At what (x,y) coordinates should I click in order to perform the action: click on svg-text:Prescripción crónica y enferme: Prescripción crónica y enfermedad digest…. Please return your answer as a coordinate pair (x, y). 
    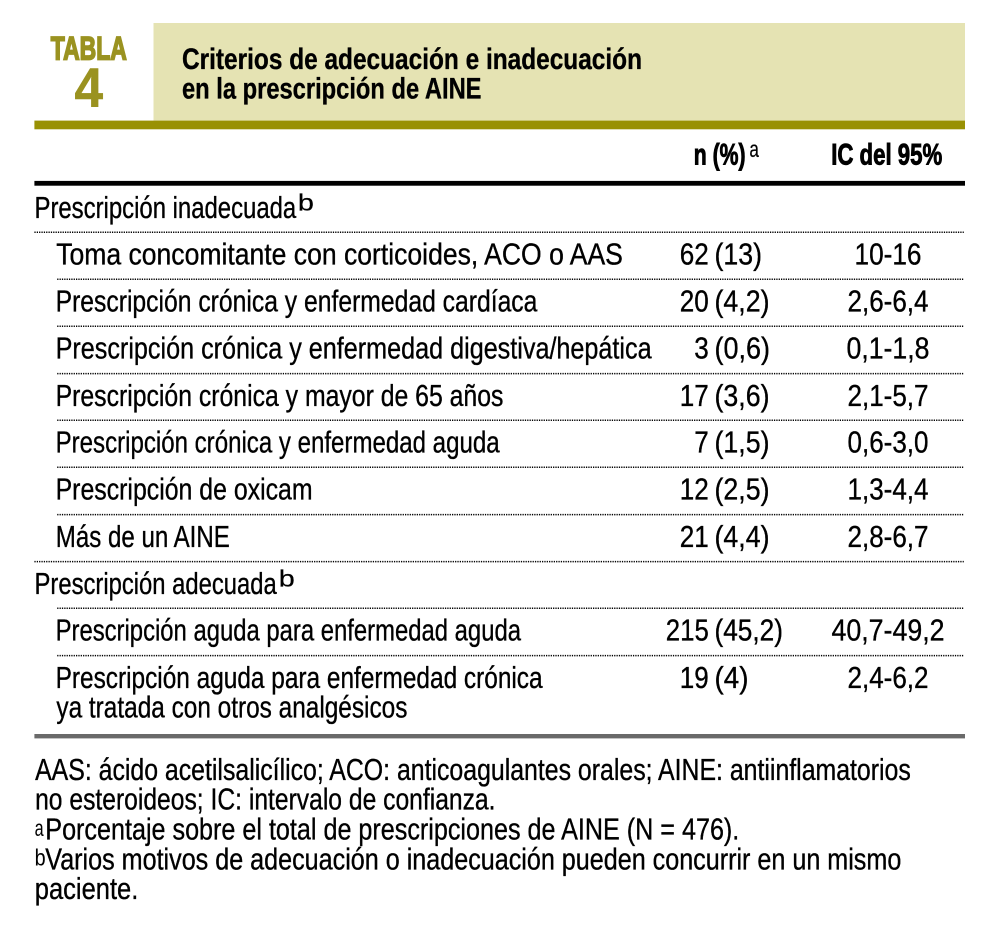
    Looking at the image, I should click on (354, 349).